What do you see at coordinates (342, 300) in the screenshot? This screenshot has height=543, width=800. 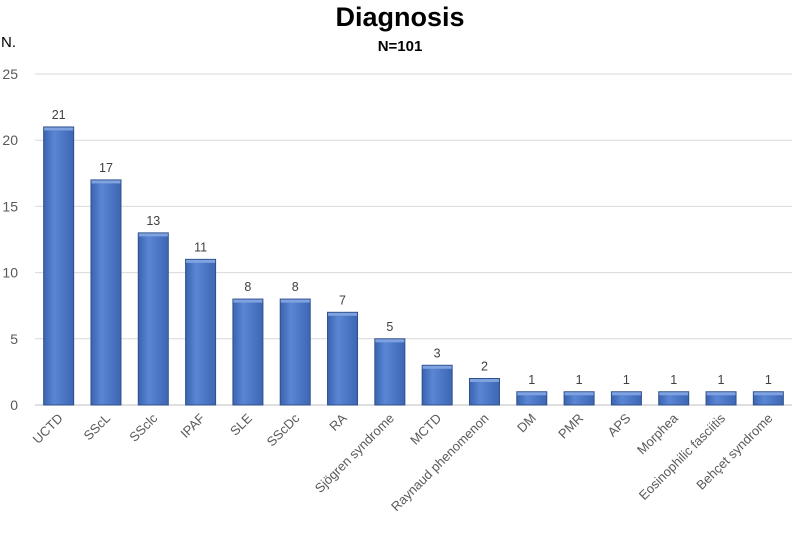 I see `data-label: 7` at bounding box center [342, 300].